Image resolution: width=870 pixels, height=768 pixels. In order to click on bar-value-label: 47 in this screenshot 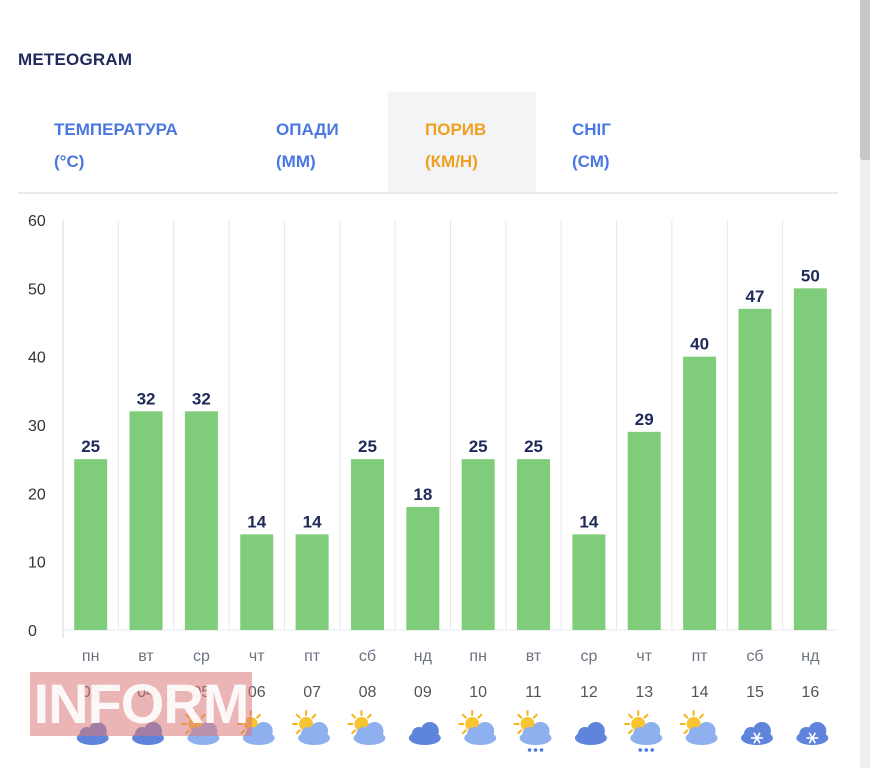, I will do `click(755, 296)`.